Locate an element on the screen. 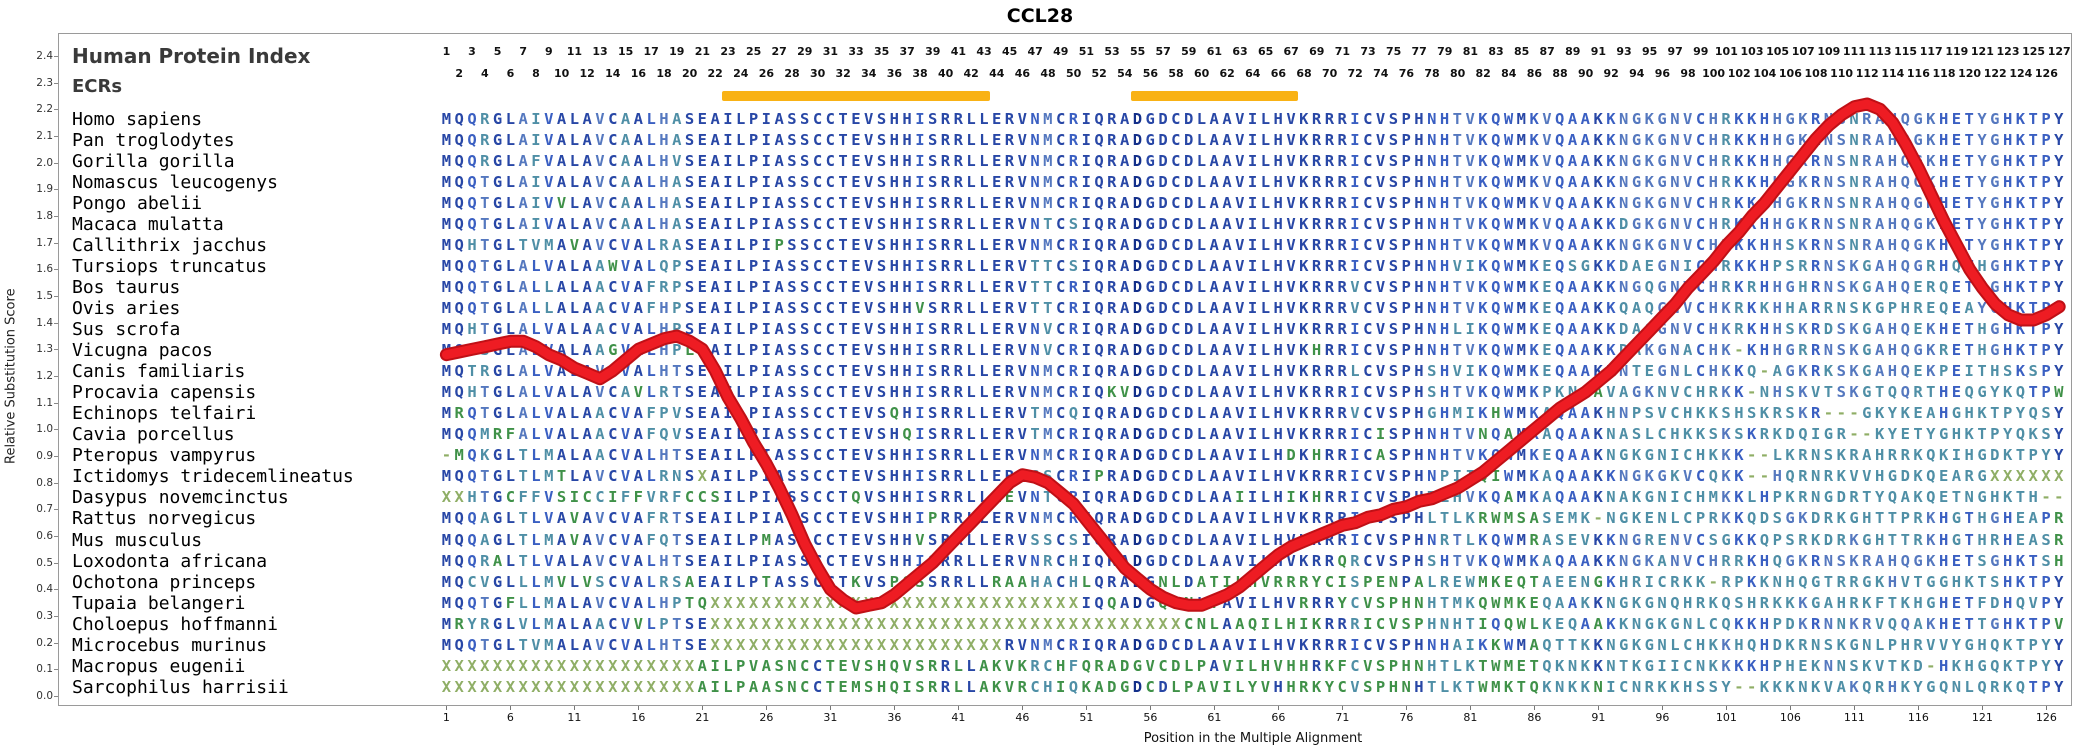 This screenshot has width=2080, height=750. species-name: Ictidomys tridecemlineatus is located at coordinates (213, 477).